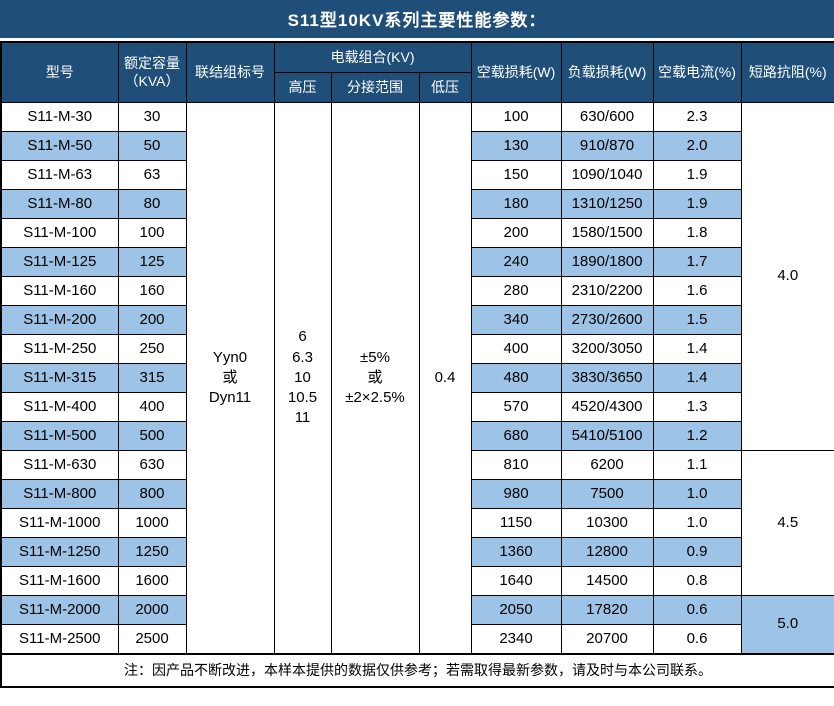 The height and width of the screenshot is (706, 834). What do you see at coordinates (607, 320) in the screenshot?
I see `cell-load-loss: 2730/2600` at bounding box center [607, 320].